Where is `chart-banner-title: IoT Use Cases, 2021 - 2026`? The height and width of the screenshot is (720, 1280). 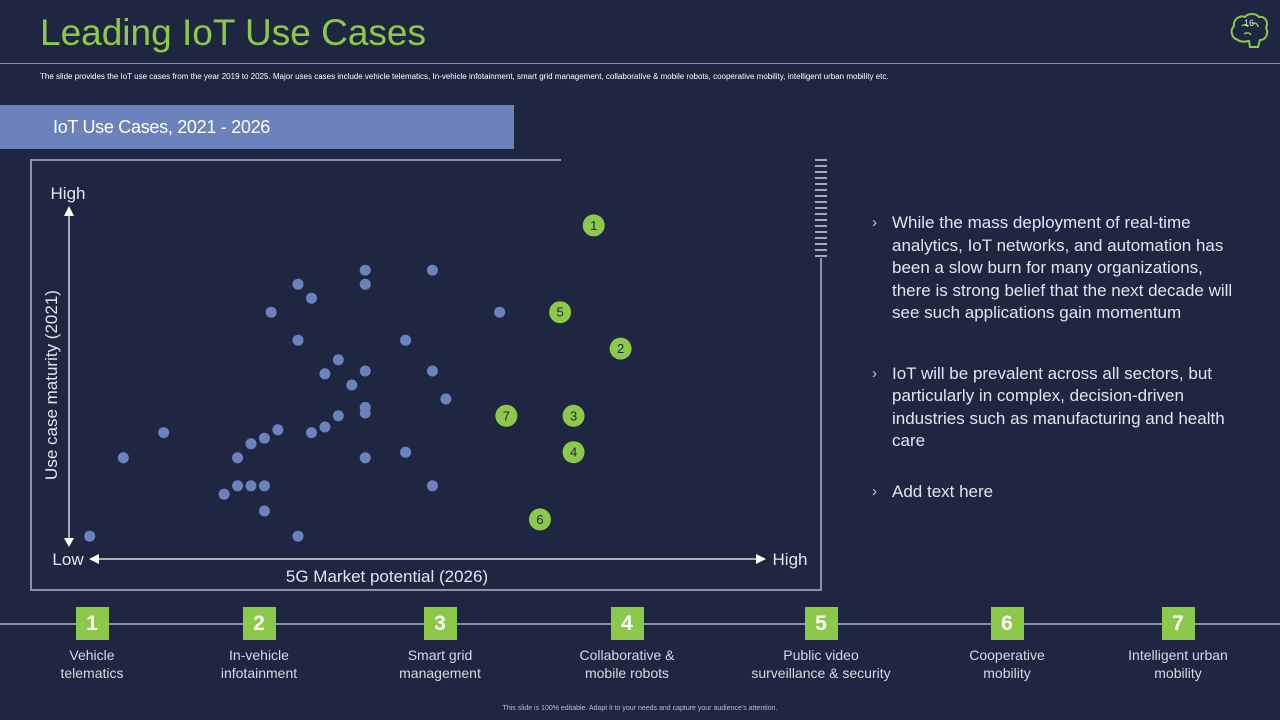
chart-banner-title: IoT Use Cases, 2021 - 2026 is located at coordinates (161, 127).